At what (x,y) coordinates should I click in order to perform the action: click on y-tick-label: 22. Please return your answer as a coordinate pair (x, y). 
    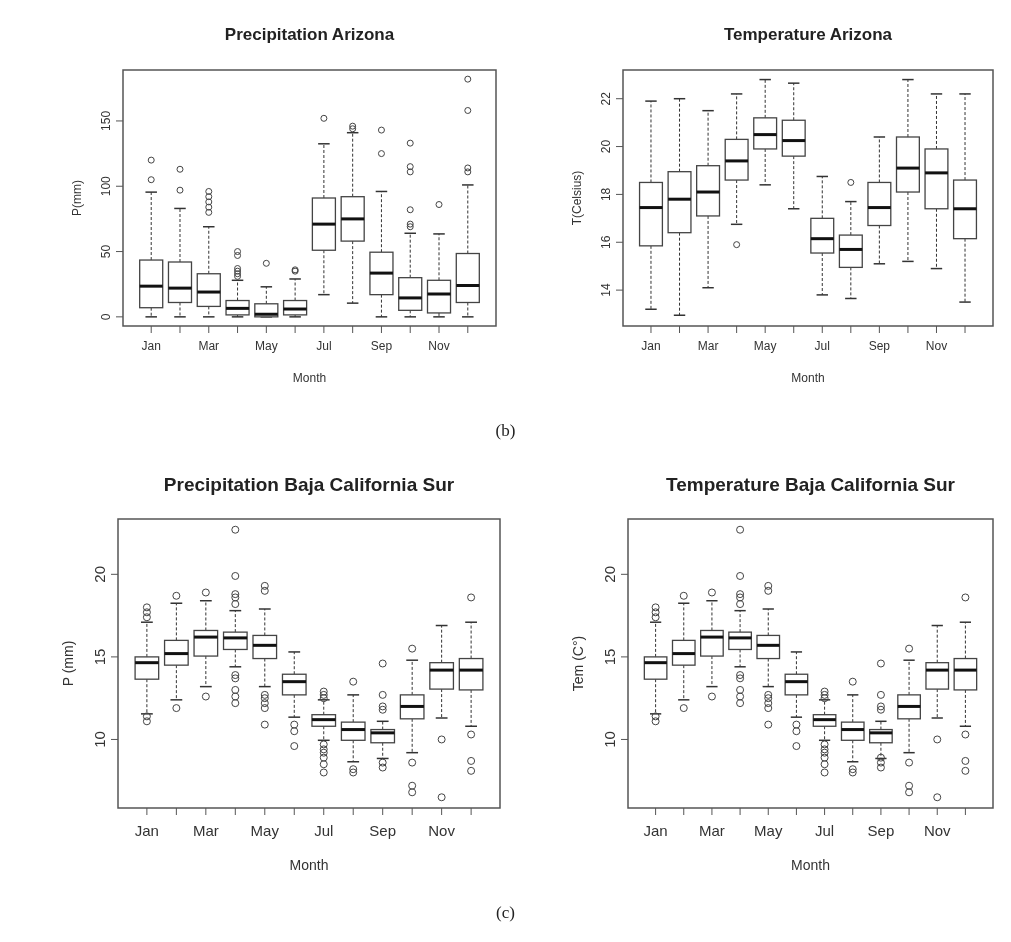
    Looking at the image, I should click on (606, 98).